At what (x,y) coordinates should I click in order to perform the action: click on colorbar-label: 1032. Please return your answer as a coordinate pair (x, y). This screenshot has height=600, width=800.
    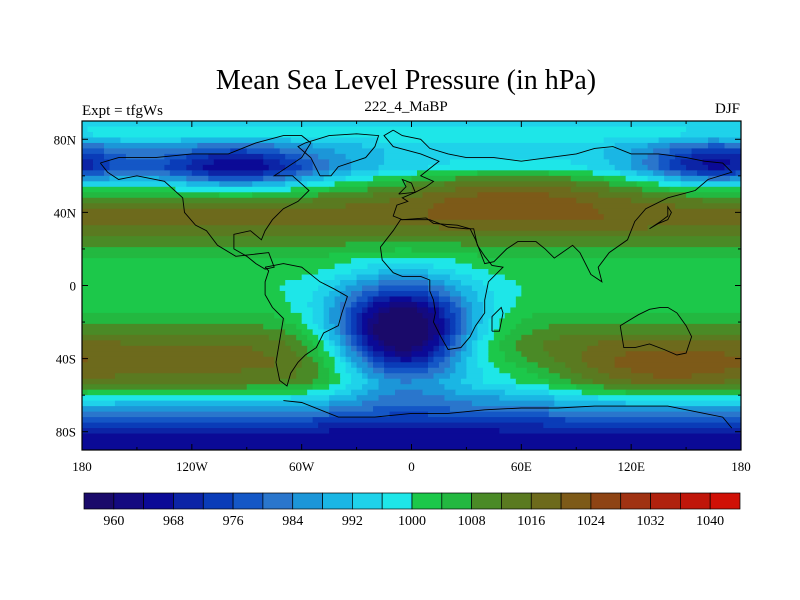
    Looking at the image, I should click on (651, 521).